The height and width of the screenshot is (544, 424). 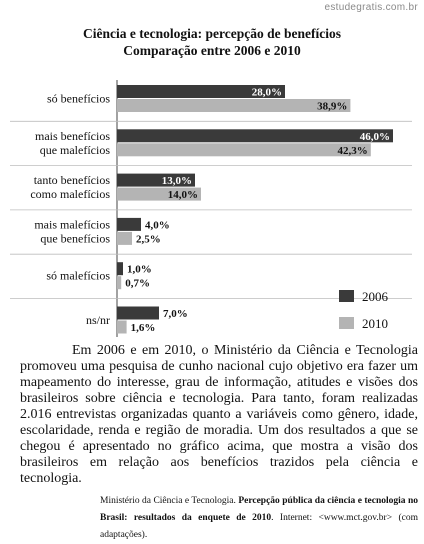 I want to click on category-label: que malefícios, so click(x=75, y=150).